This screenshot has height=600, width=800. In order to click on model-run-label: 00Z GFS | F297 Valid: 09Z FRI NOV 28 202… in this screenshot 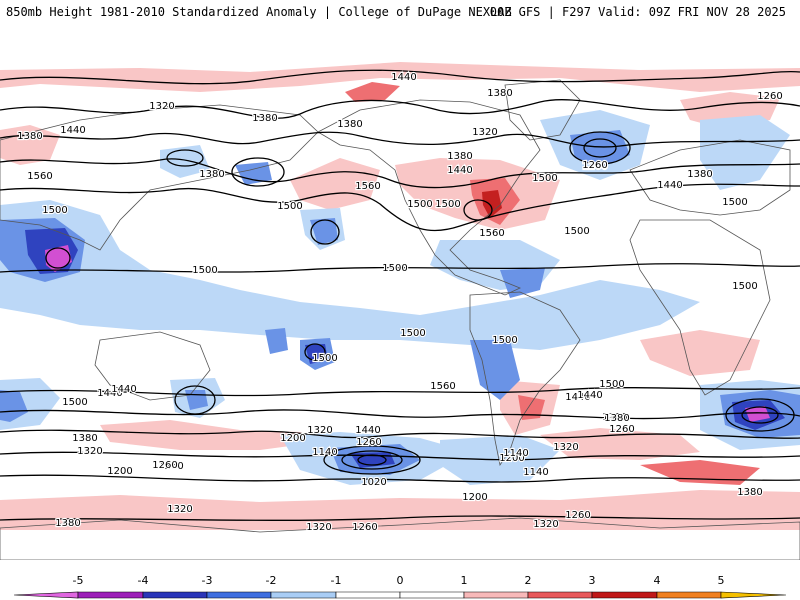, I will do `click(637, 12)`.